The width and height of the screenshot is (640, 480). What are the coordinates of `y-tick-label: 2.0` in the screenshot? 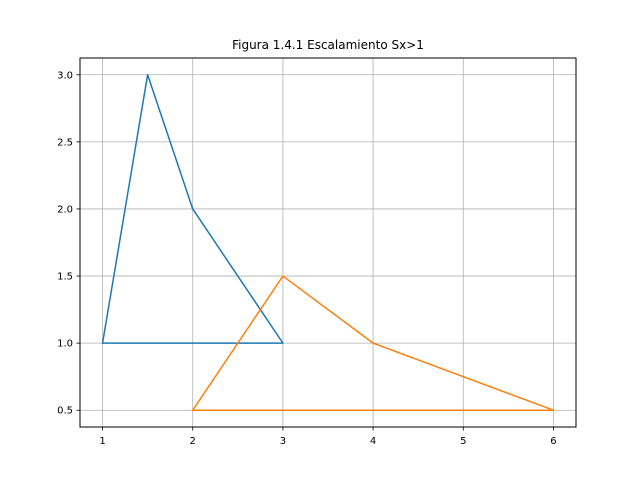 It's located at (65, 209).